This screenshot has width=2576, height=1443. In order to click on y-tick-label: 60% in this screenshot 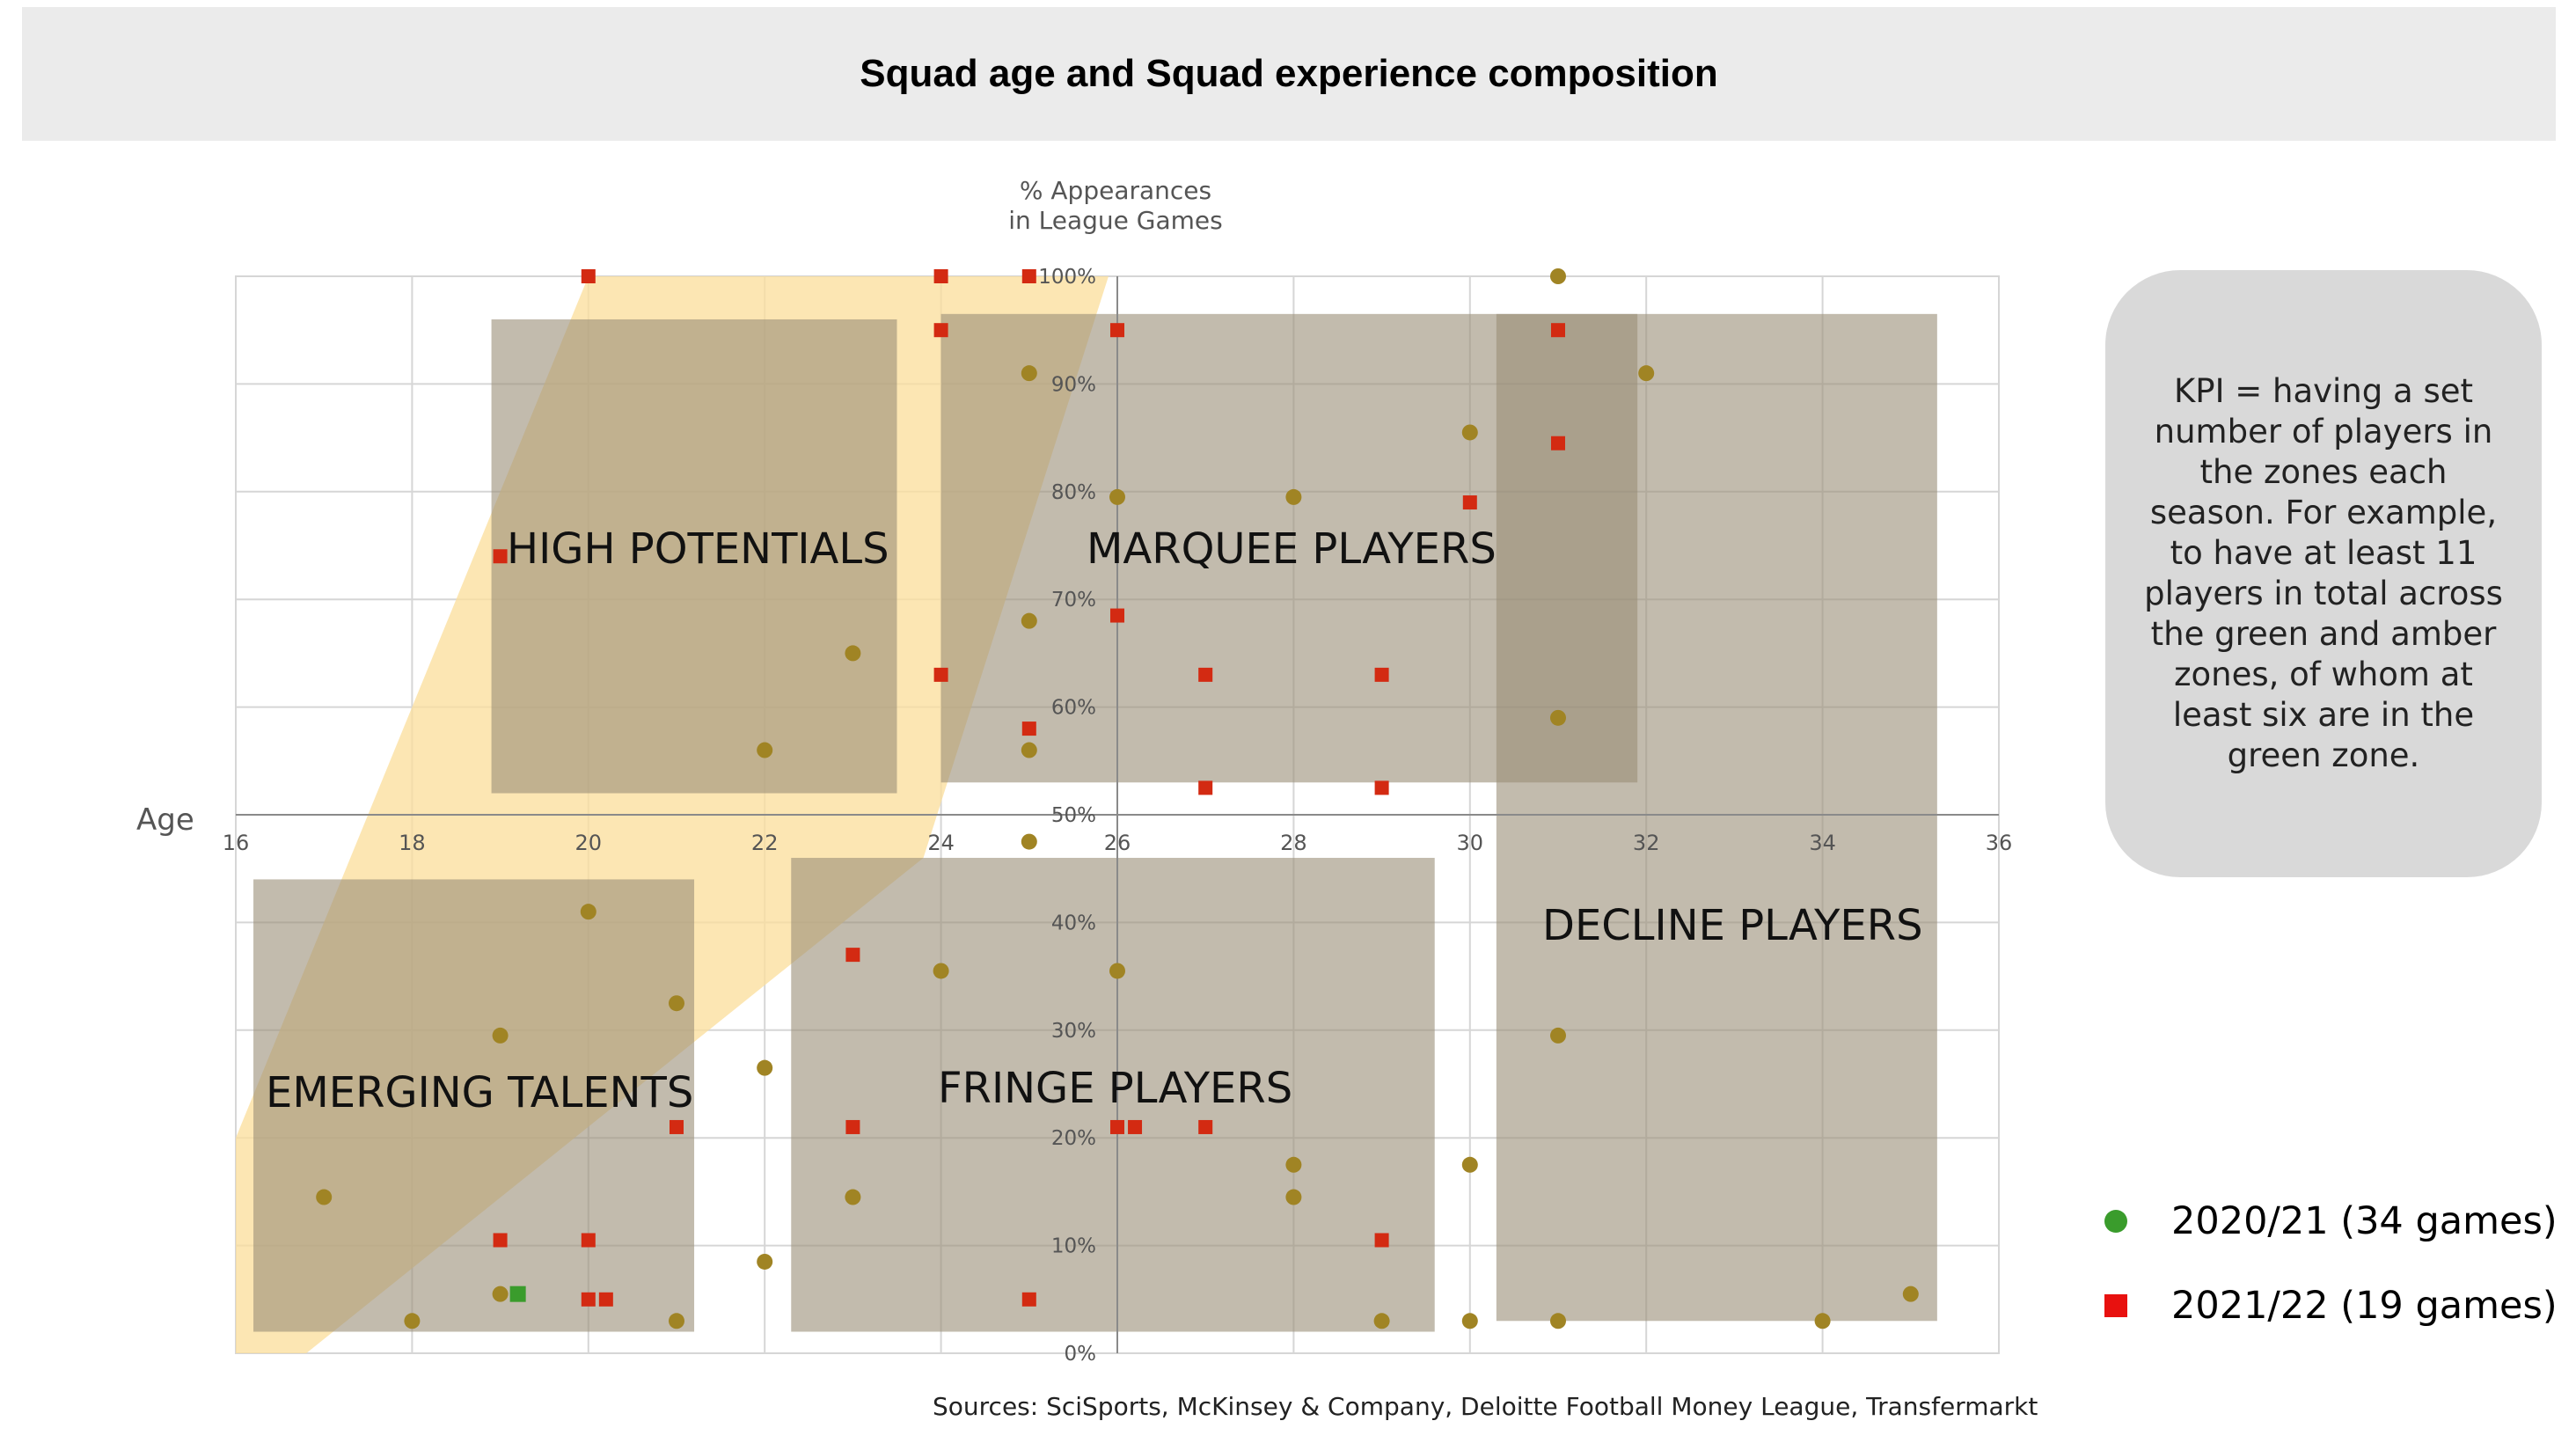, I will do `click(1073, 708)`.